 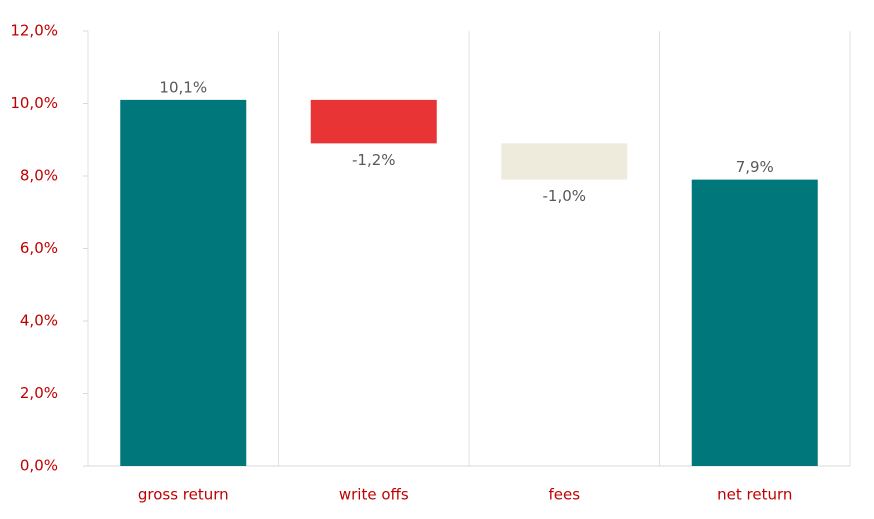 What do you see at coordinates (39, 176) in the screenshot?
I see `y-tick-label: 8,0%` at bounding box center [39, 176].